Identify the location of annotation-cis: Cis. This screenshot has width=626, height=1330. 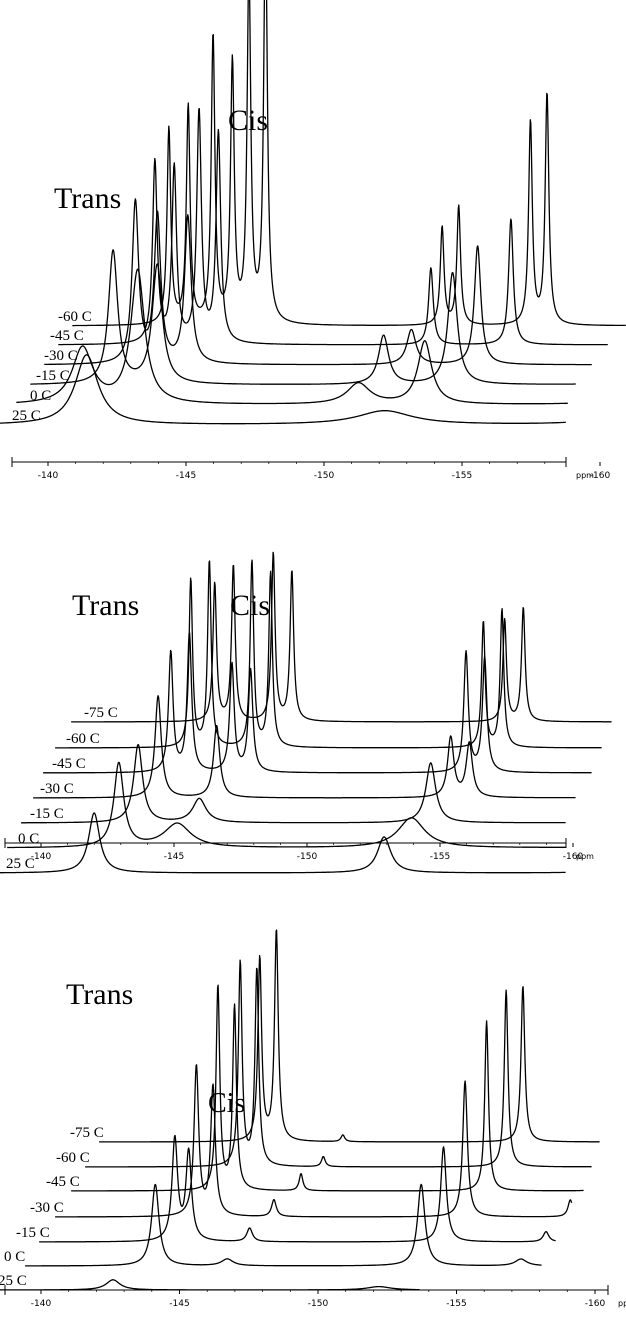
(248, 120).